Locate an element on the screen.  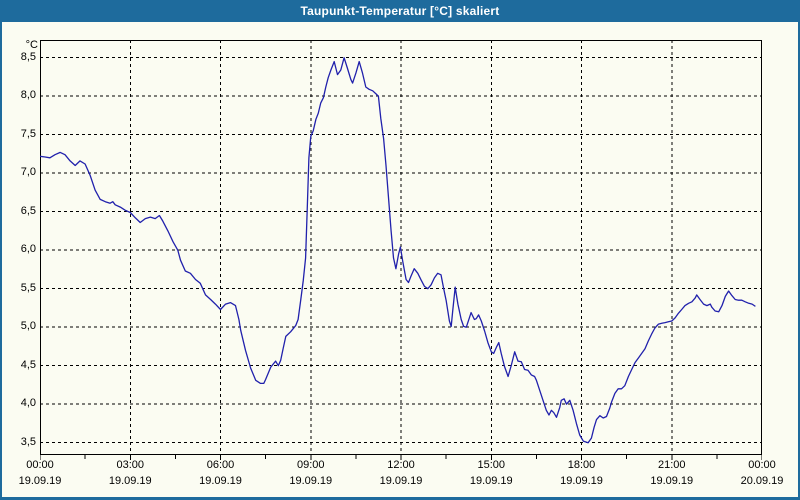
page-title: Taupunkt-Temperatur [°C] skaliert is located at coordinates (400, 11).